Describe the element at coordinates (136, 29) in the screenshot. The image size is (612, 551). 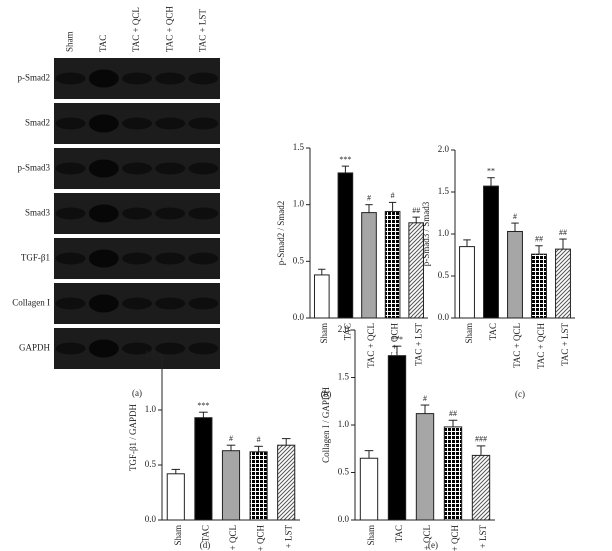
I see `lane-label: TAC + QCL` at that location.